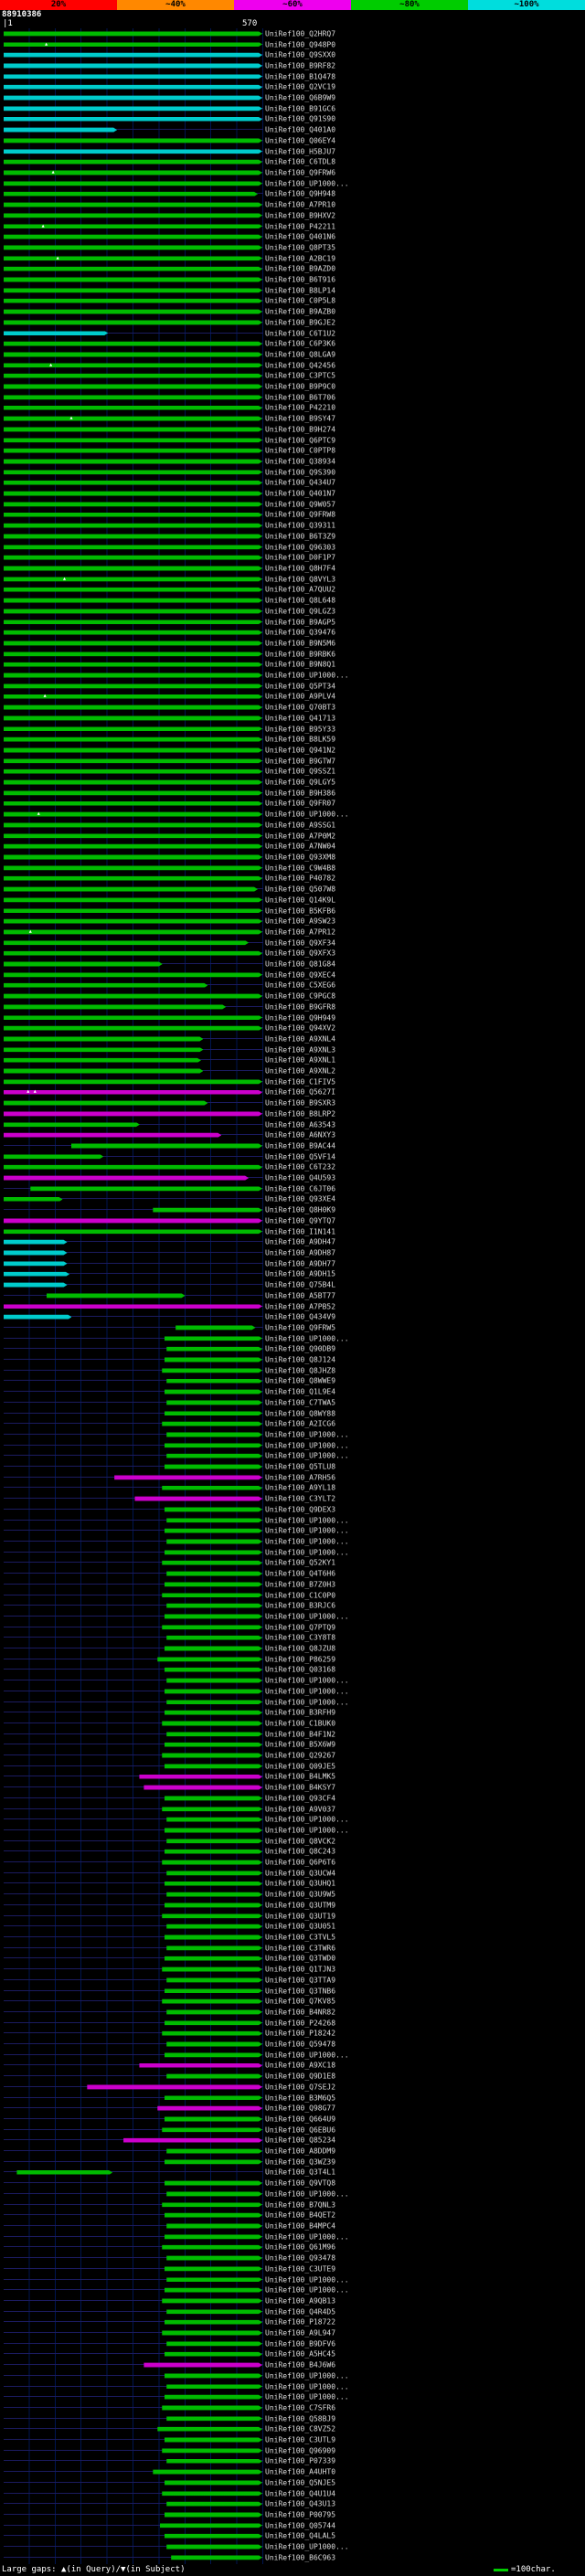 This screenshot has height=2576, width=585. I want to click on subject-label: UniRef100_A9XNL3, so click(300, 1050).